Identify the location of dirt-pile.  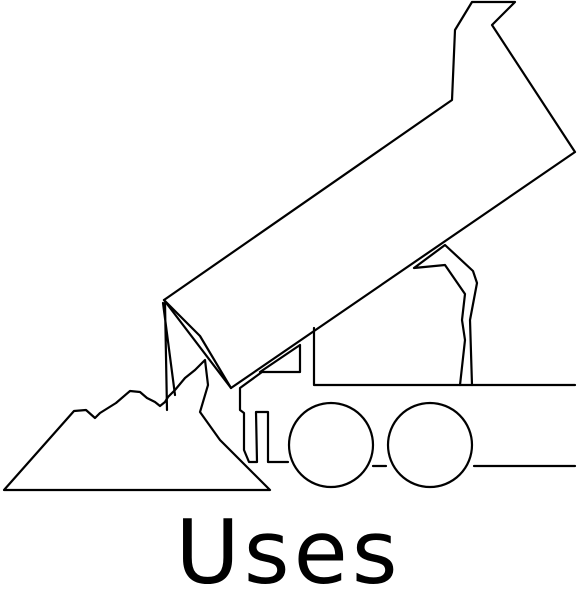
(137, 425).